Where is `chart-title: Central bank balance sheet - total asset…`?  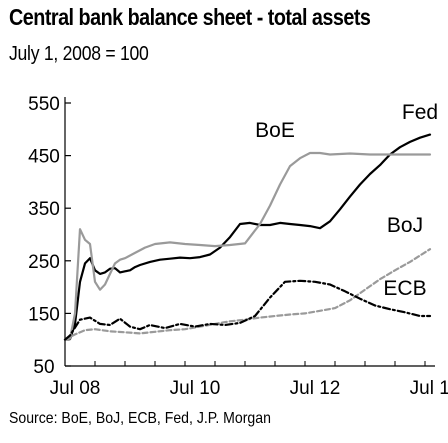
chart-title: Central bank balance sheet - total asset… is located at coordinates (190, 17).